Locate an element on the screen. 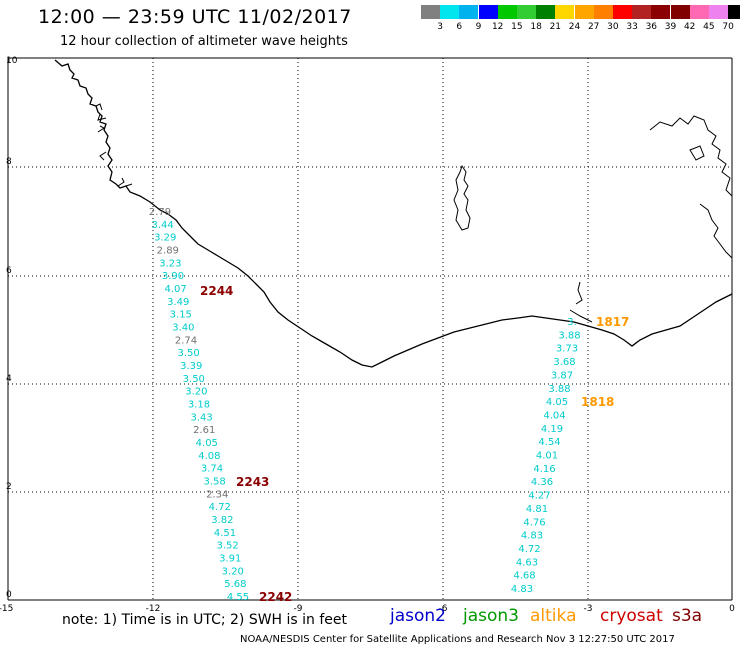  swh-value: 3.29 is located at coordinates (165, 238).